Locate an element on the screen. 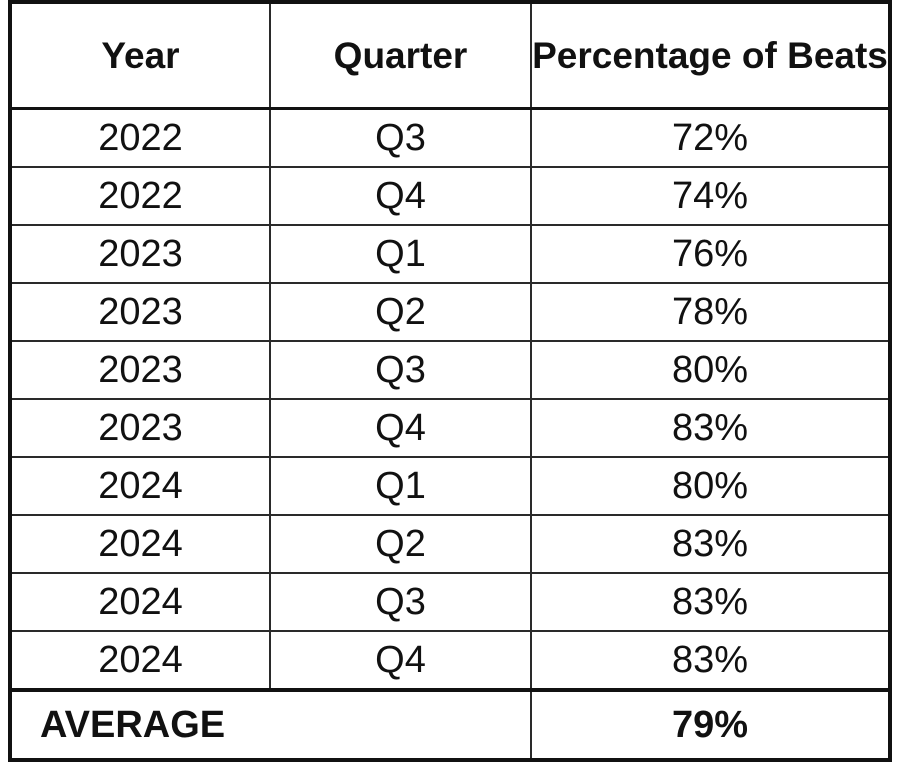 The image size is (900, 773). table-row: 2022 Q4 74% is located at coordinates (450, 196).